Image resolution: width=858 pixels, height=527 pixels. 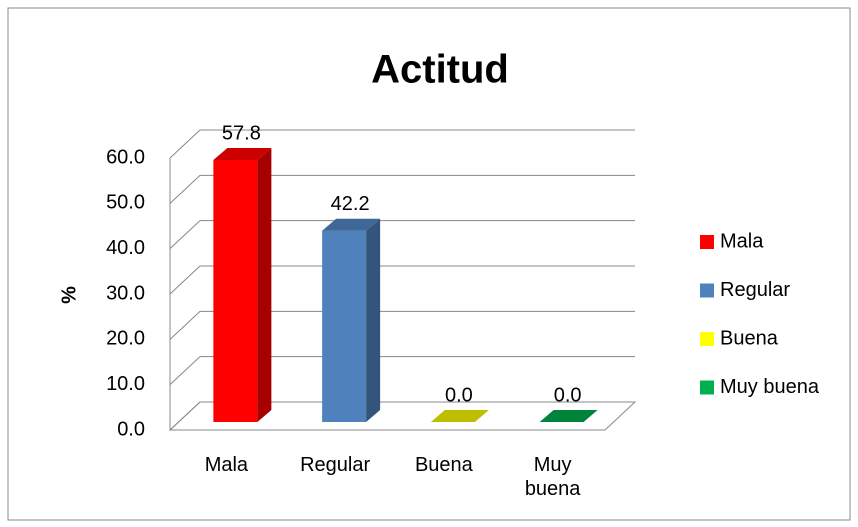 What do you see at coordinates (552, 477) in the screenshot?
I see `x-tick-label: Muy buena` at bounding box center [552, 477].